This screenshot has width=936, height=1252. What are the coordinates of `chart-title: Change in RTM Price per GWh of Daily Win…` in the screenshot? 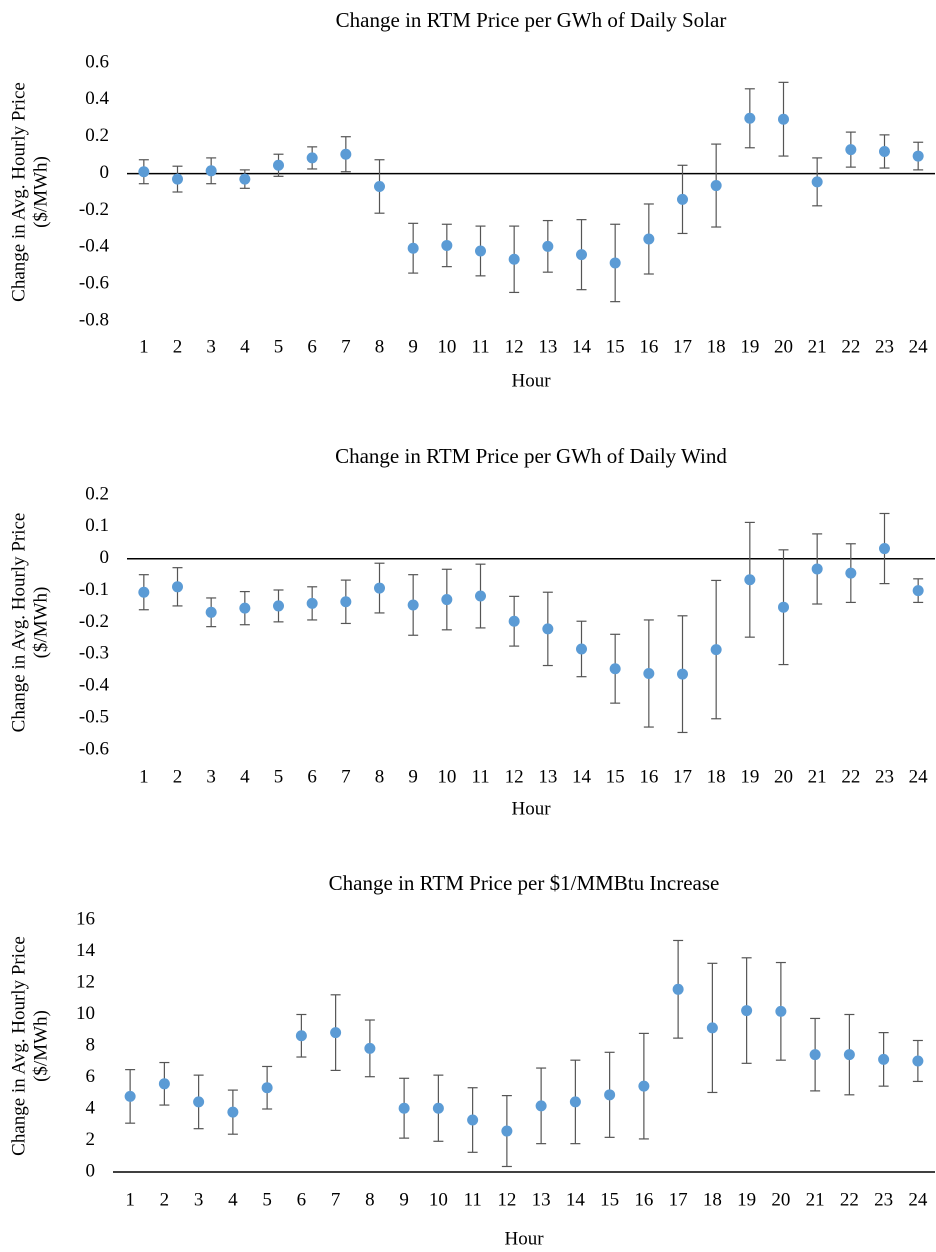 It's located at (531, 456).